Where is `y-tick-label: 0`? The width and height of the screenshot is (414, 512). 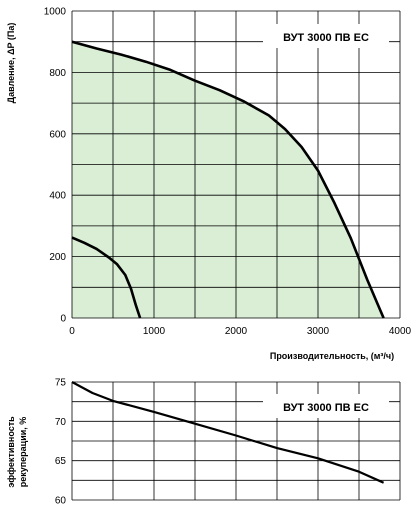
y-tick-label: 0 is located at coordinates (63, 319).